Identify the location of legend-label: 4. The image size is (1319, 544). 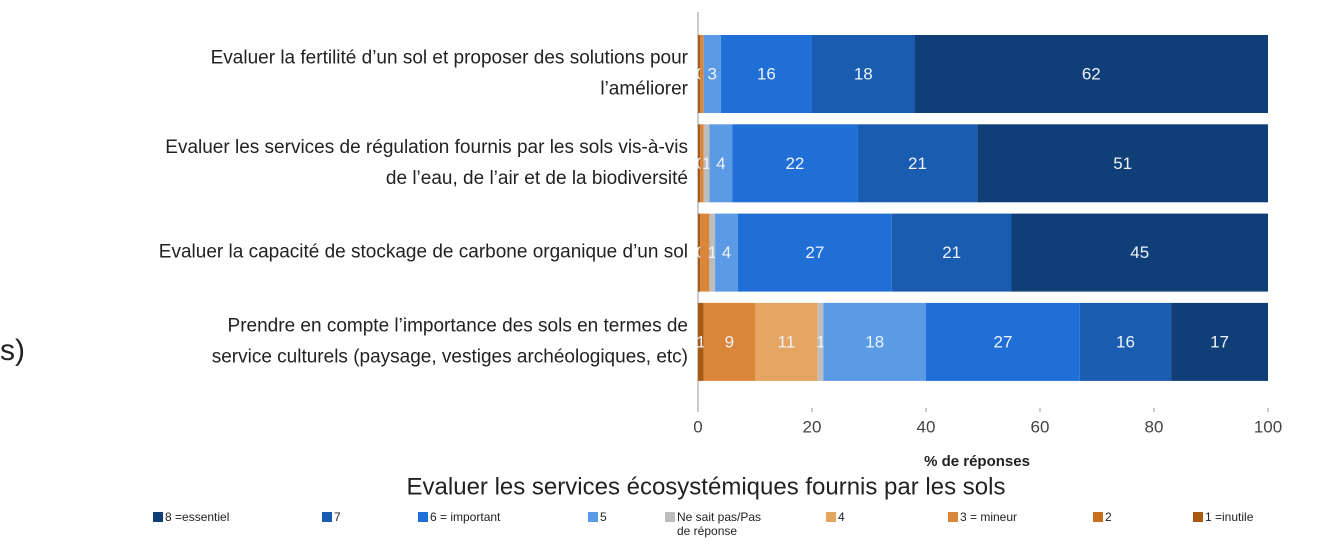
(841, 517).